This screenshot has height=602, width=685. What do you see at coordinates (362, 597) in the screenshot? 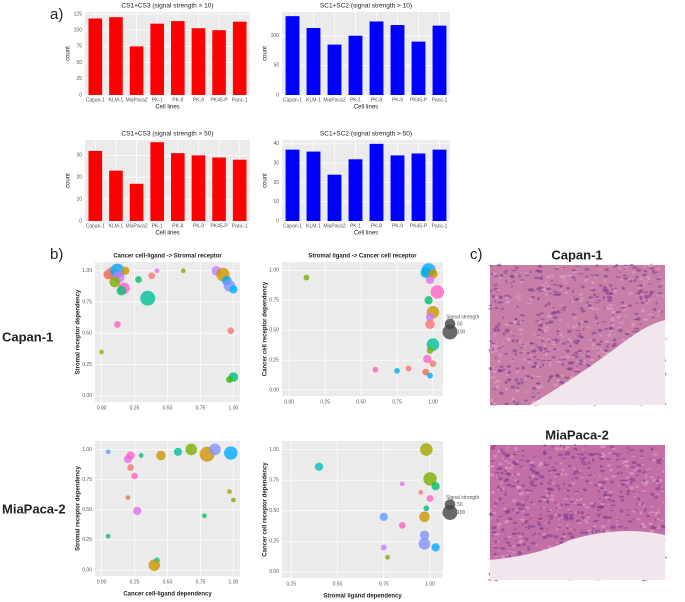
I see `x-axis-label: Stromal ligand dependency` at bounding box center [362, 597].